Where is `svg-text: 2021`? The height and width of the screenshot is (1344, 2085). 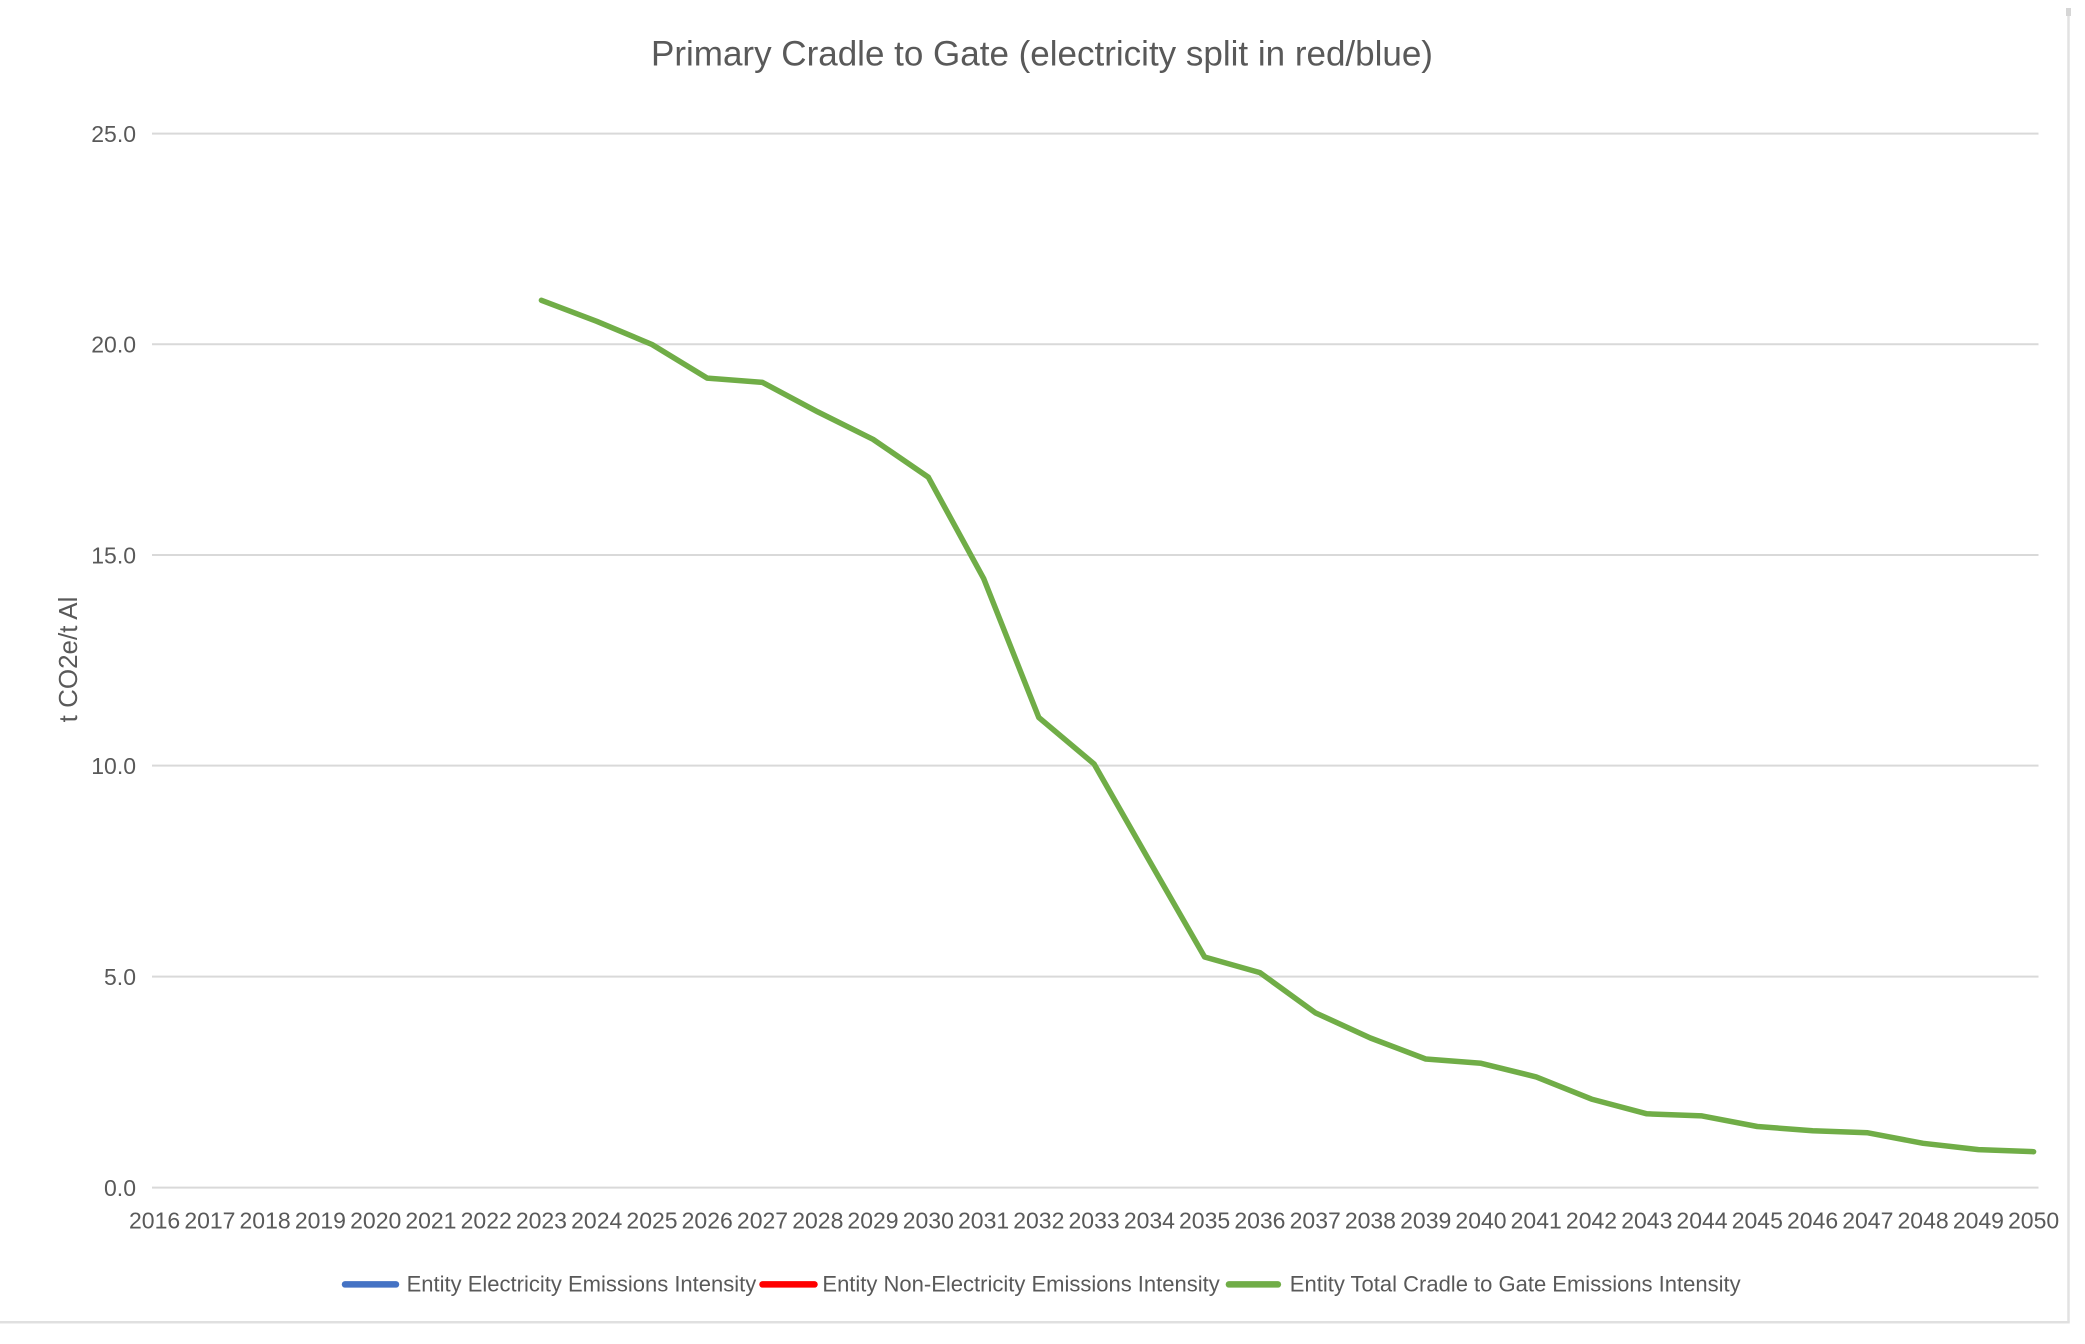 svg-text: 2021 is located at coordinates (430, 1221).